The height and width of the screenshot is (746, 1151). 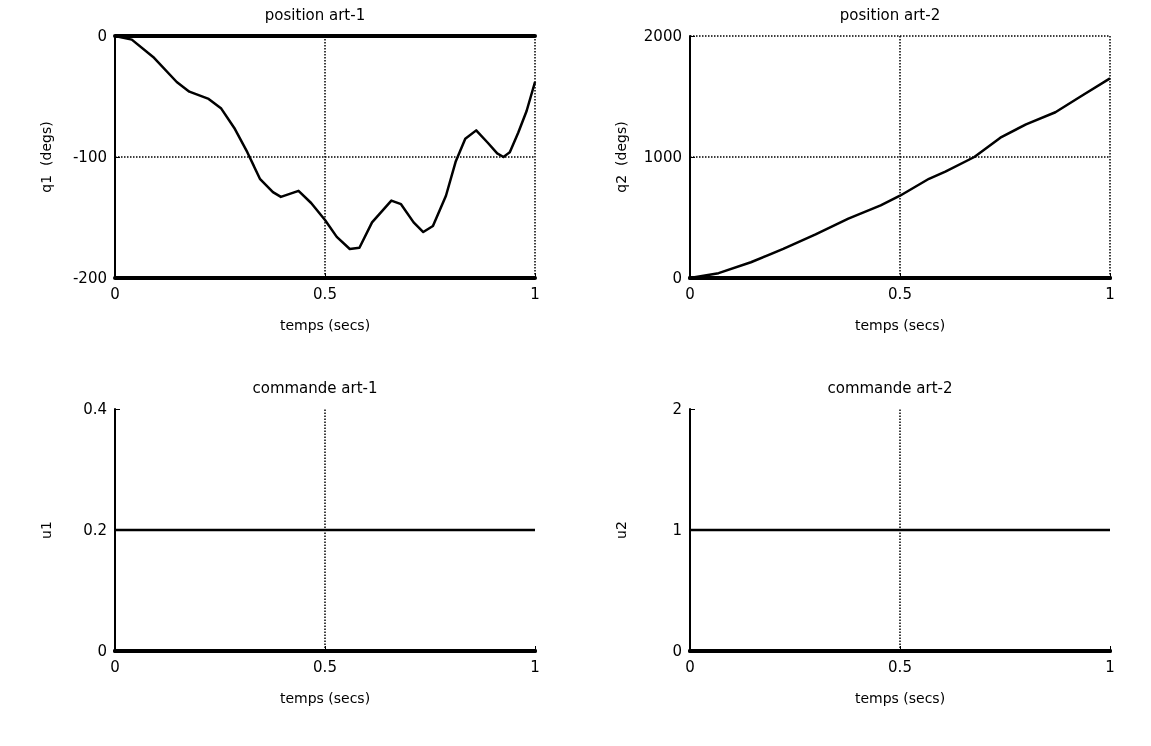 I want to click on chart-title: commande art-1, so click(x=315, y=387).